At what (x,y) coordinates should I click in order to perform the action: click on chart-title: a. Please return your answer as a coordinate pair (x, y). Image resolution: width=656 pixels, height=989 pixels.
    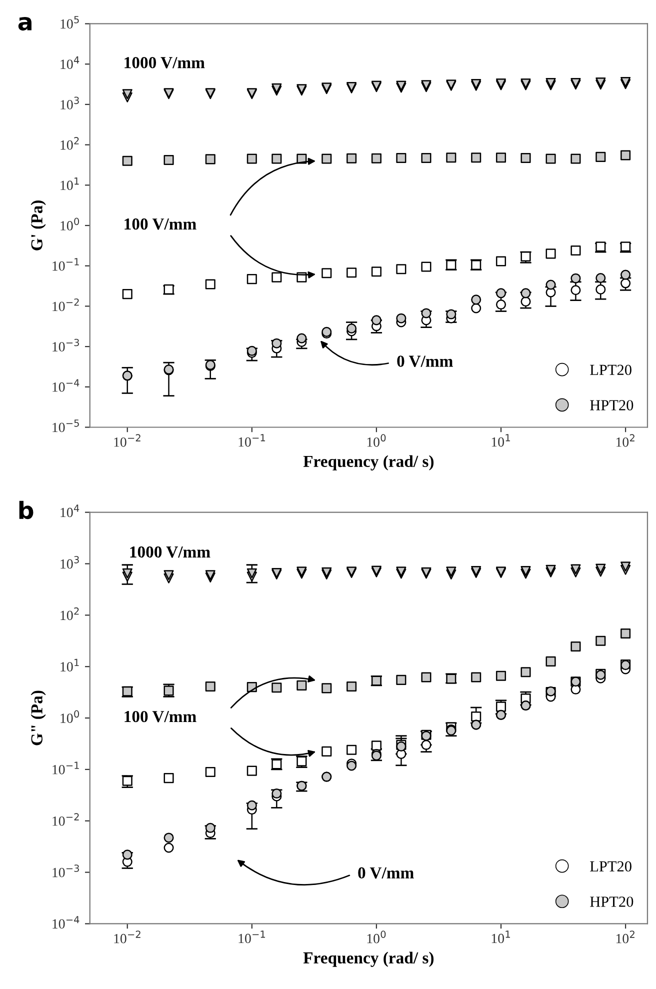
    Looking at the image, I should click on (25, 24).